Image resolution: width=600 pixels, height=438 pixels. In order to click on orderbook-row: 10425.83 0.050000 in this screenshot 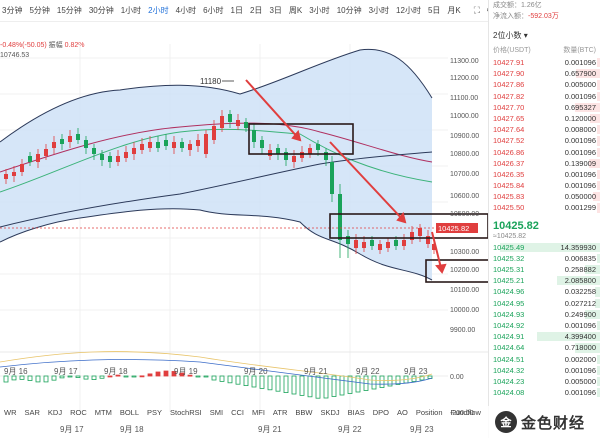, I will do `click(544, 196)`.